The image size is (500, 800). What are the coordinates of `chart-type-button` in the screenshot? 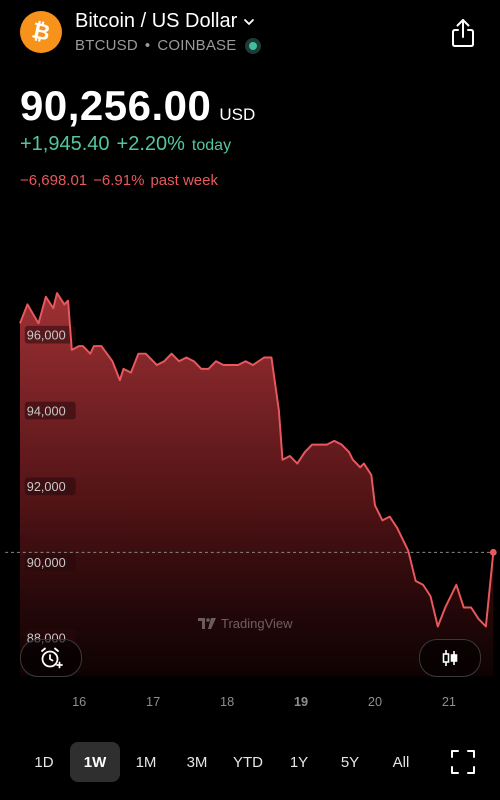 It's located at (450, 658).